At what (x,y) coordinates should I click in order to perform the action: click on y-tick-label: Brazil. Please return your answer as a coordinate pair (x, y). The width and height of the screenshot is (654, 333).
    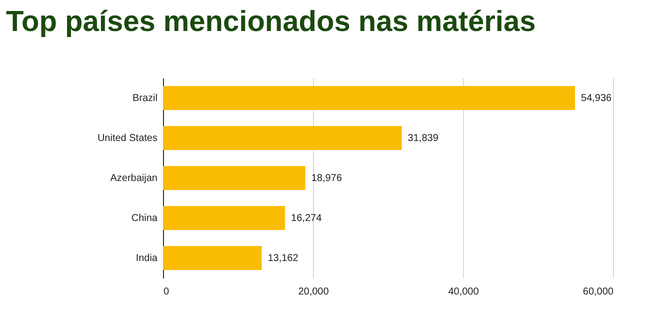
    Looking at the image, I should click on (145, 98).